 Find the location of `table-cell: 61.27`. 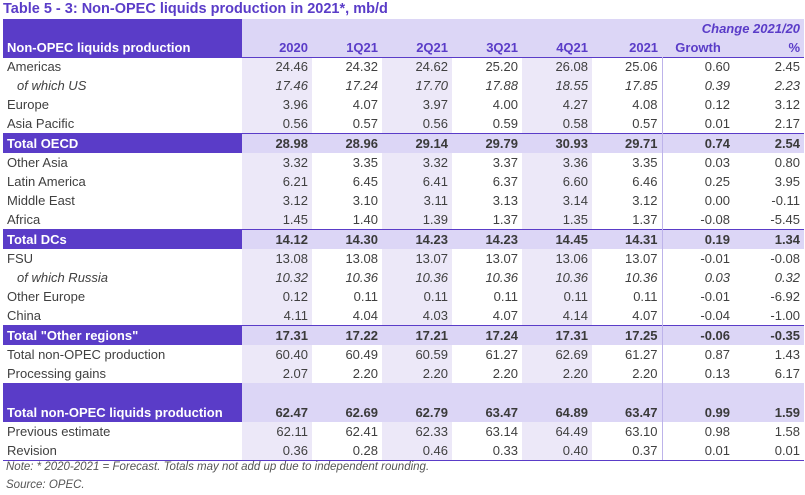

table-cell: 61.27 is located at coordinates (501, 354).